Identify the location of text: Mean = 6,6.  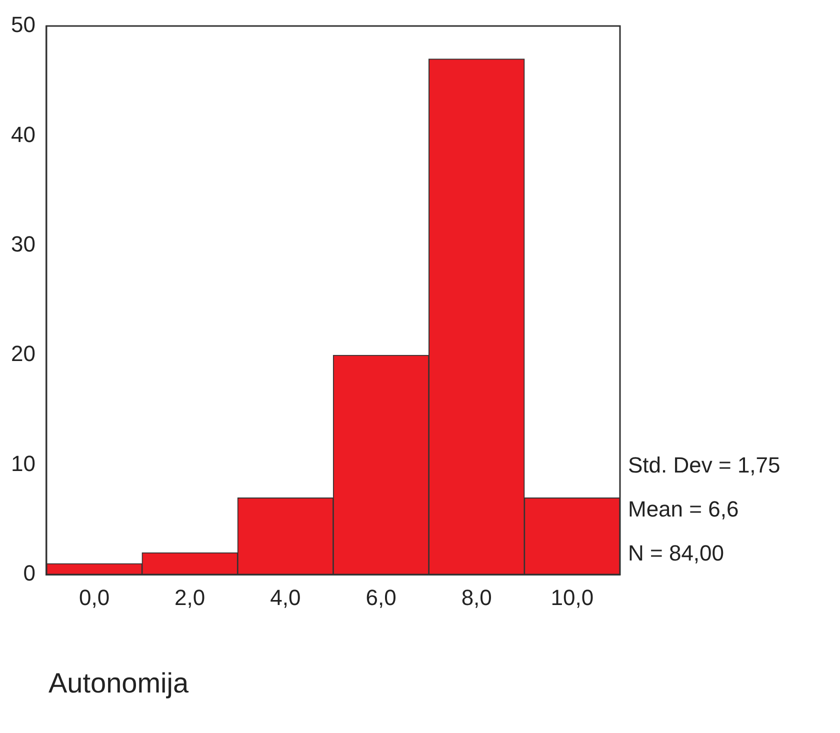
(683, 509).